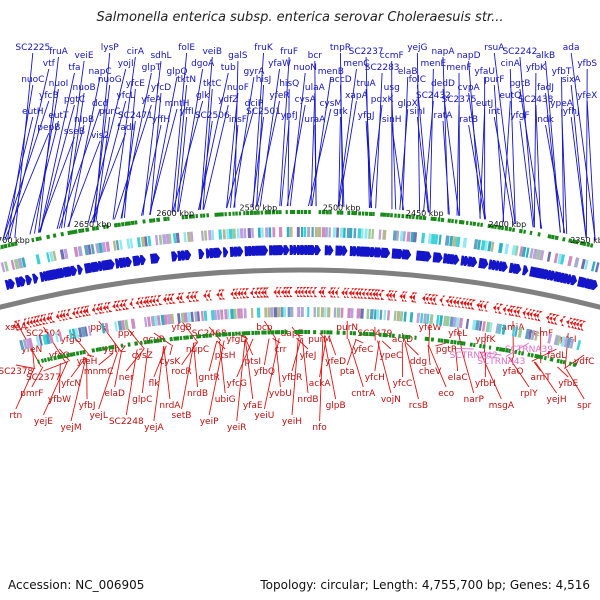 The image size is (600, 600). What do you see at coordinates (31, 394) in the screenshot?
I see `gene-label-pmrf-63: pmrF` at bounding box center [31, 394].